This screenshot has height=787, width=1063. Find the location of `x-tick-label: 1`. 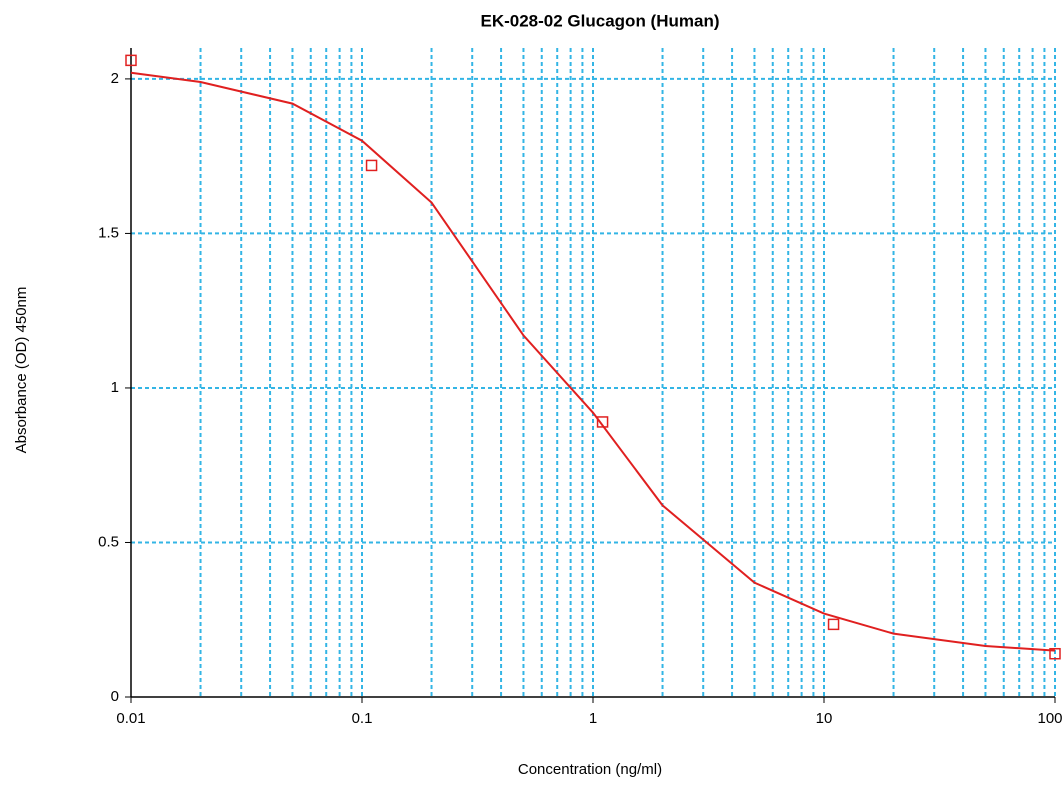

x-tick-label: 1 is located at coordinates (593, 718).